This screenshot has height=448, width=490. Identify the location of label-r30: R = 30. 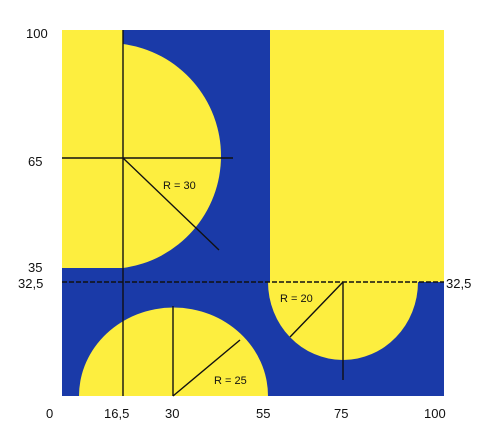
(179, 186).